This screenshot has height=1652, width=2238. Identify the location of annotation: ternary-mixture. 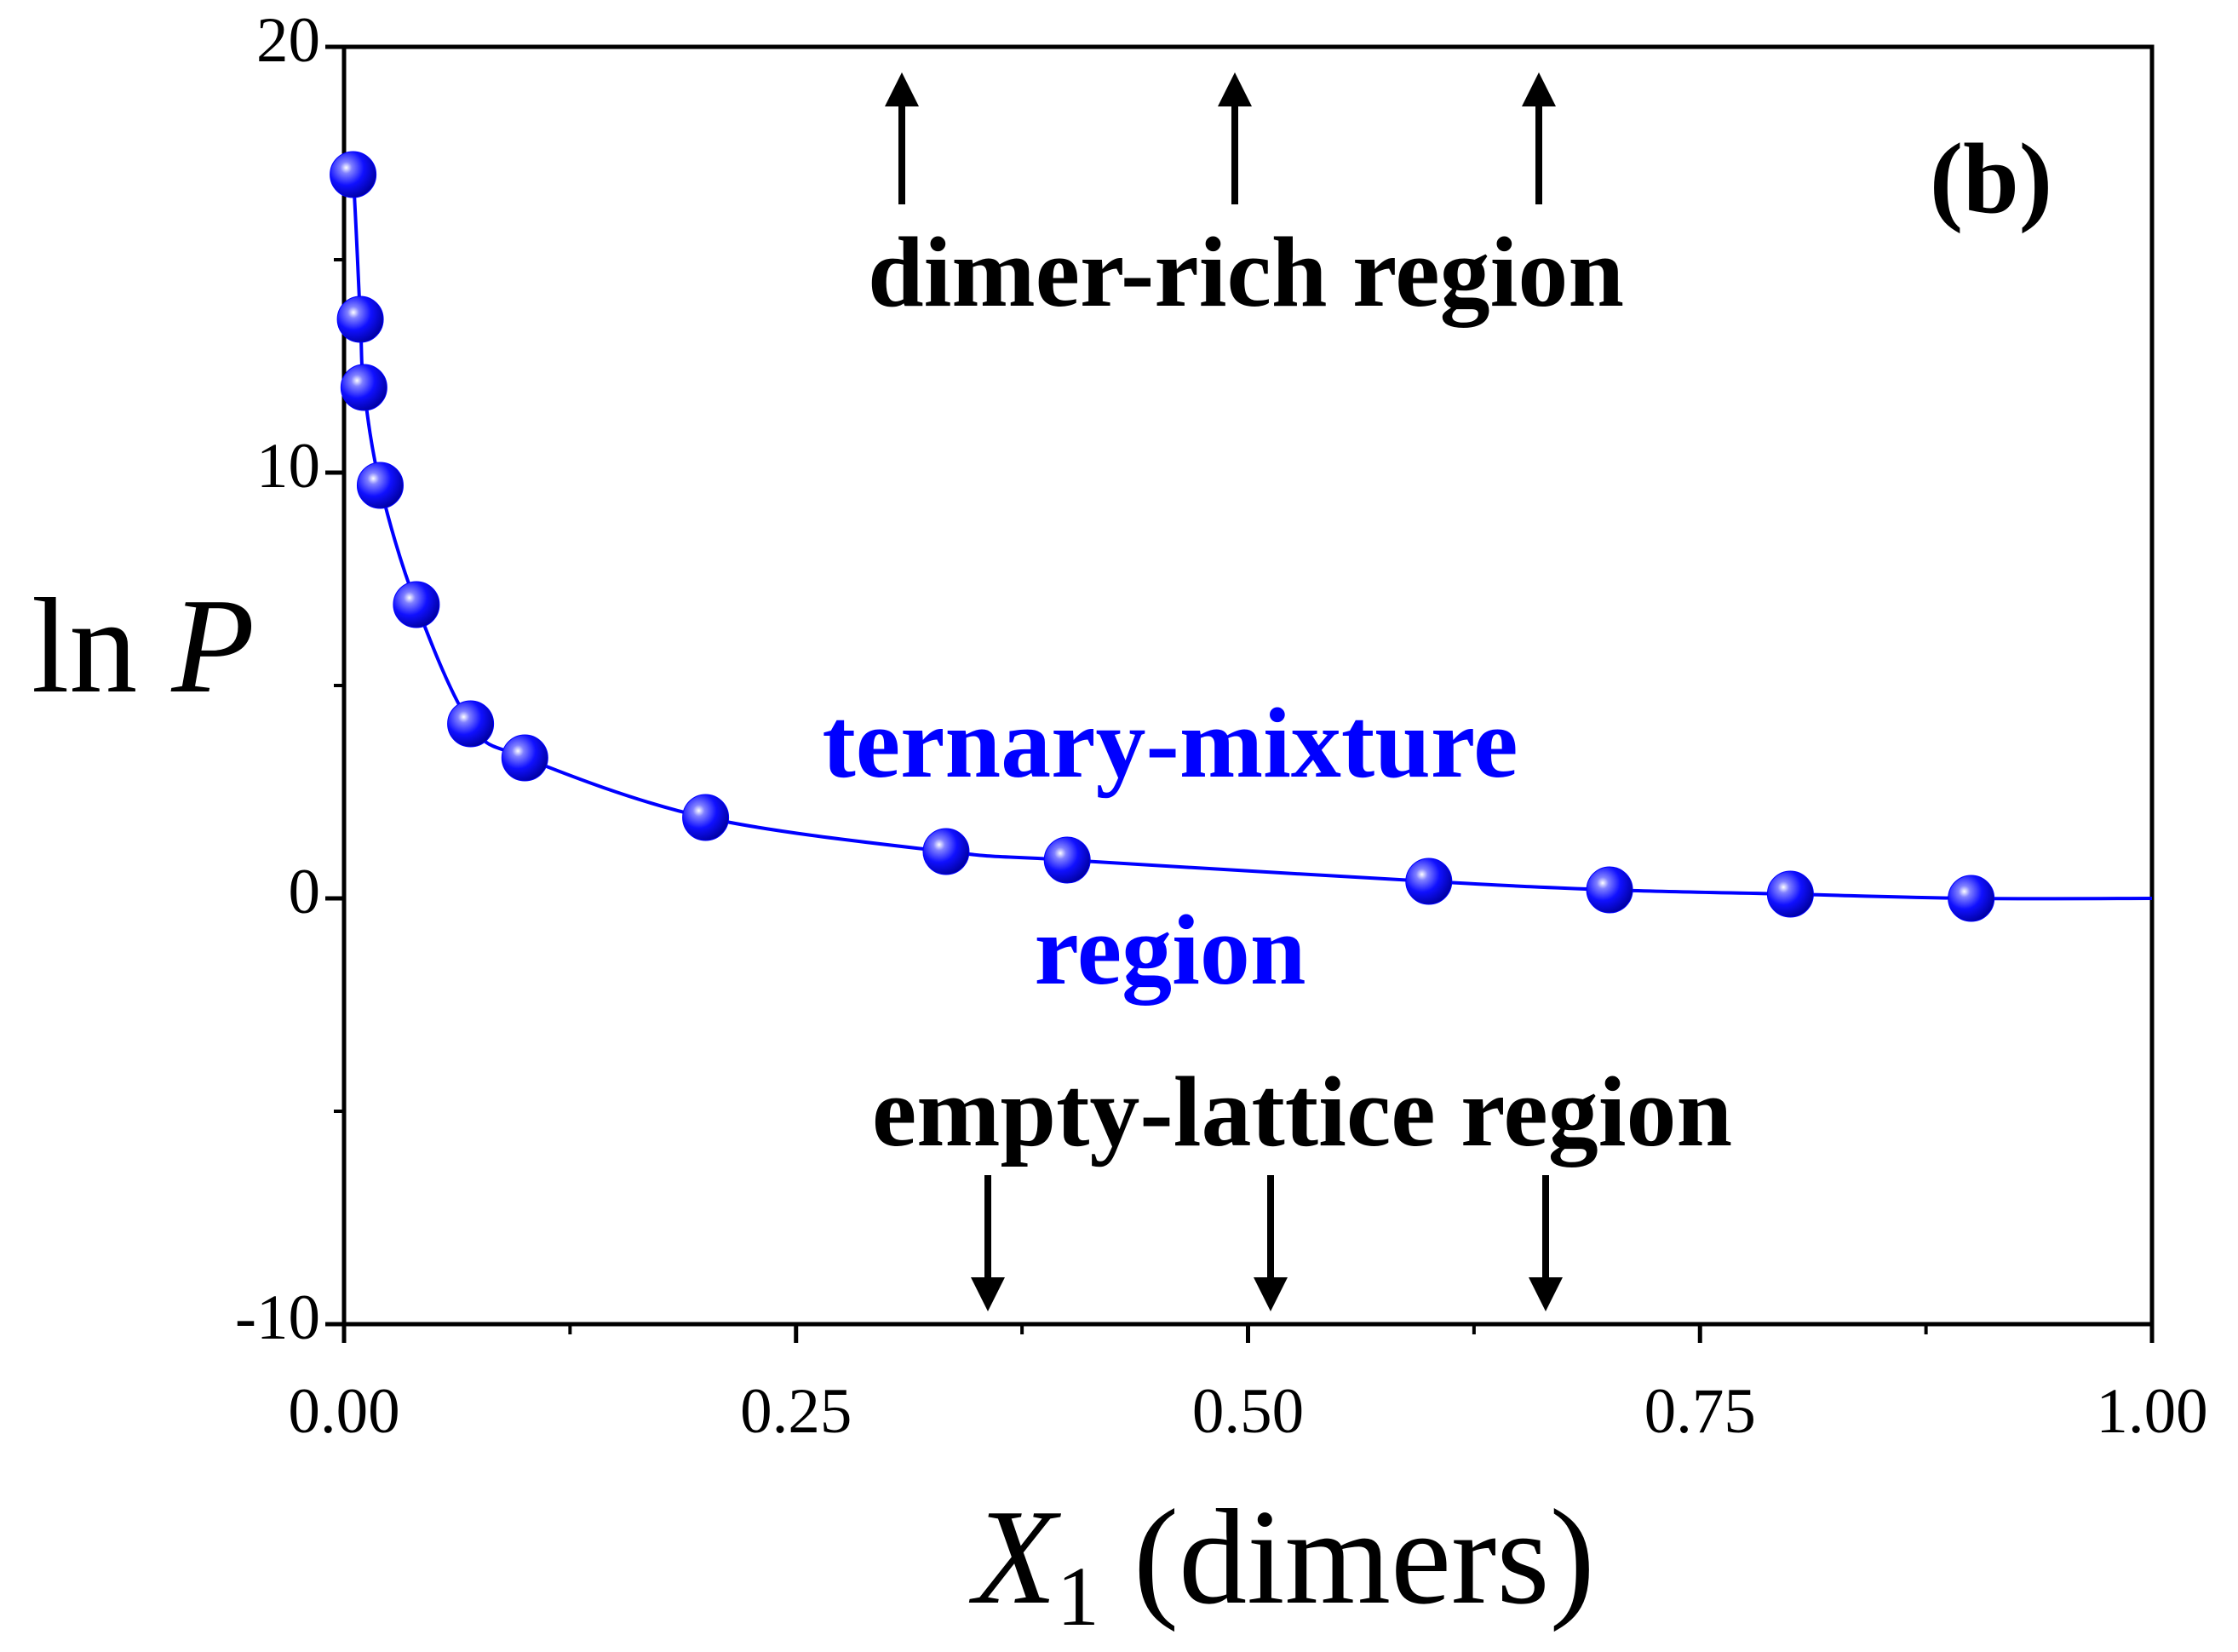
(1170, 743).